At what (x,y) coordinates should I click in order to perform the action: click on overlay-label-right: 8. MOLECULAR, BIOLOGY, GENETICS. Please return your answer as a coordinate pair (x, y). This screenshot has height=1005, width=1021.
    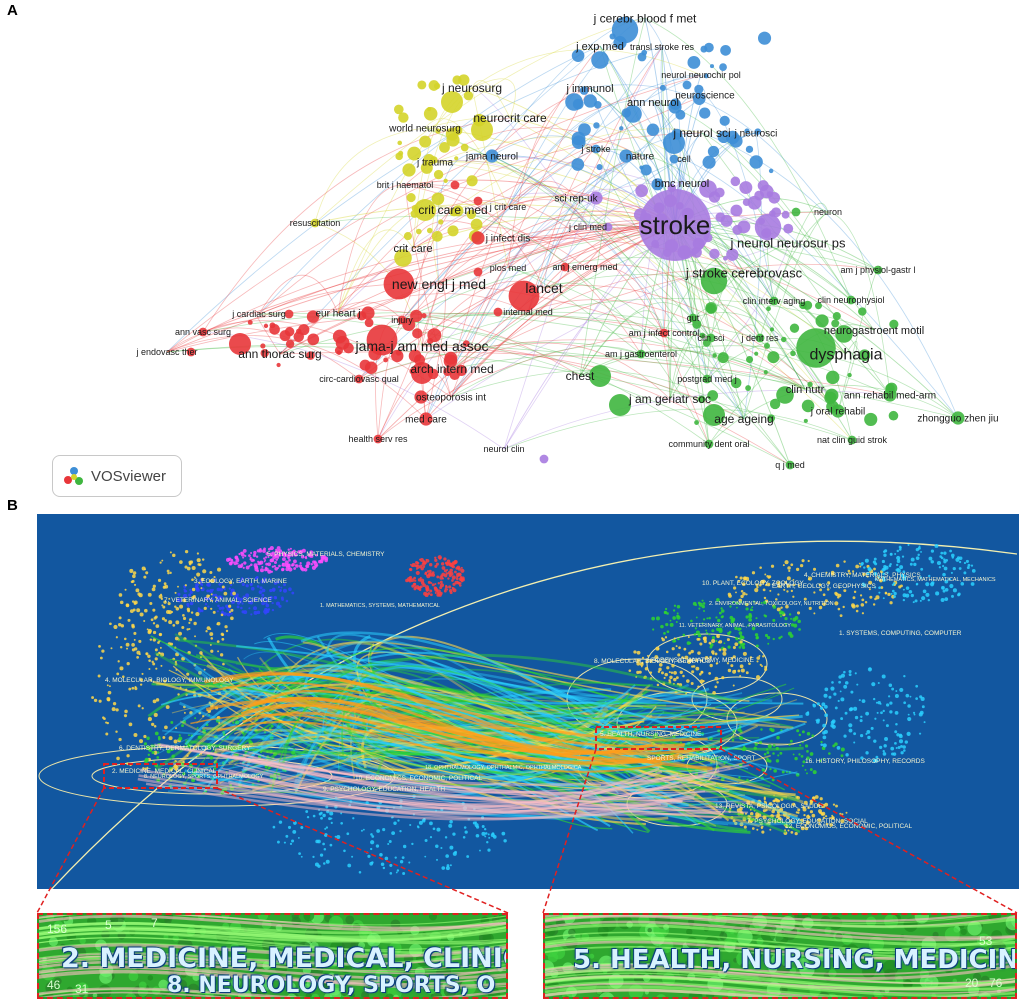
    Looking at the image, I should click on (652, 661).